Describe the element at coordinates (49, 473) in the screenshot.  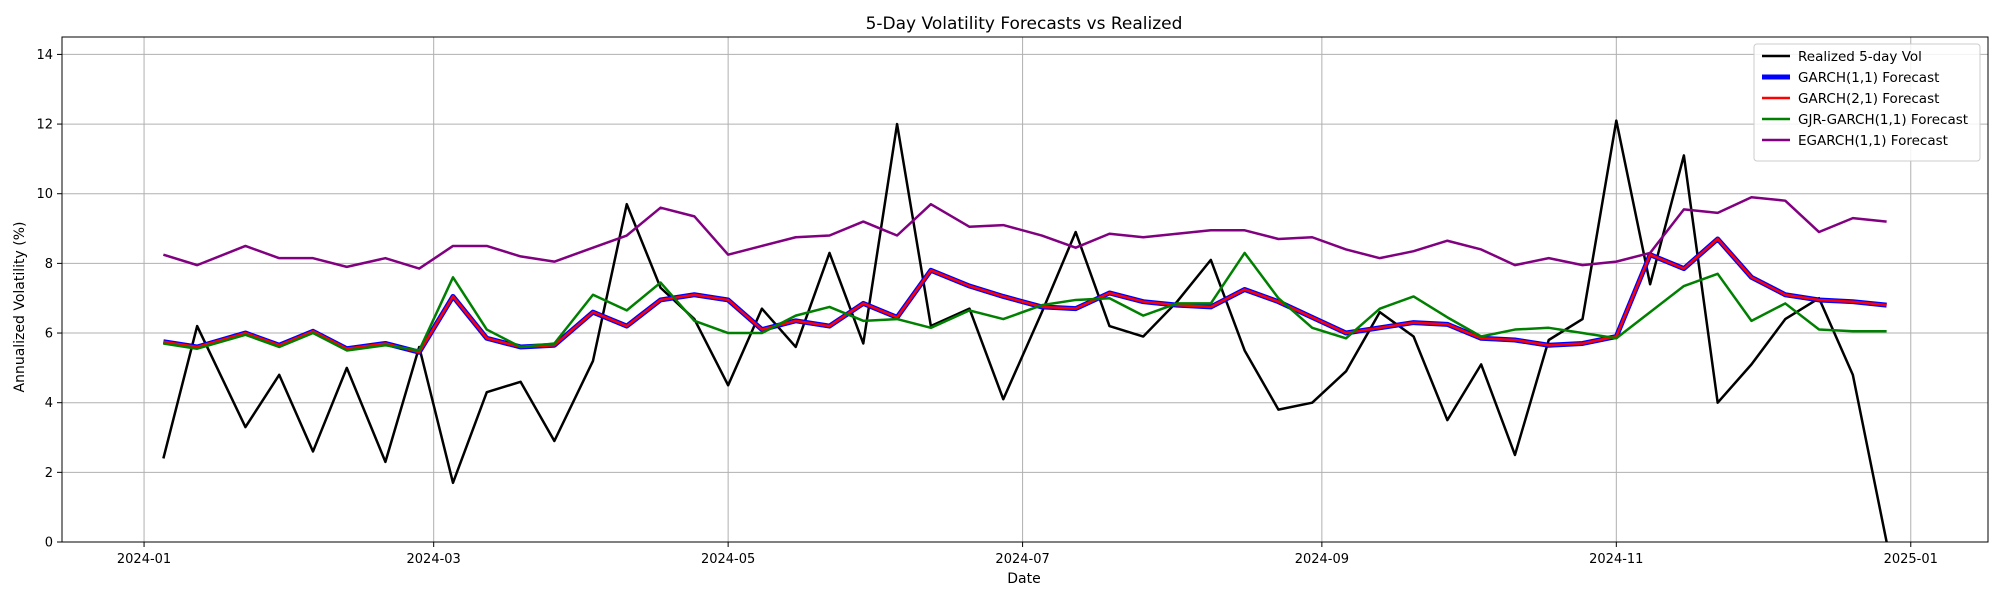
I see `y-tick-label: 2` at that location.